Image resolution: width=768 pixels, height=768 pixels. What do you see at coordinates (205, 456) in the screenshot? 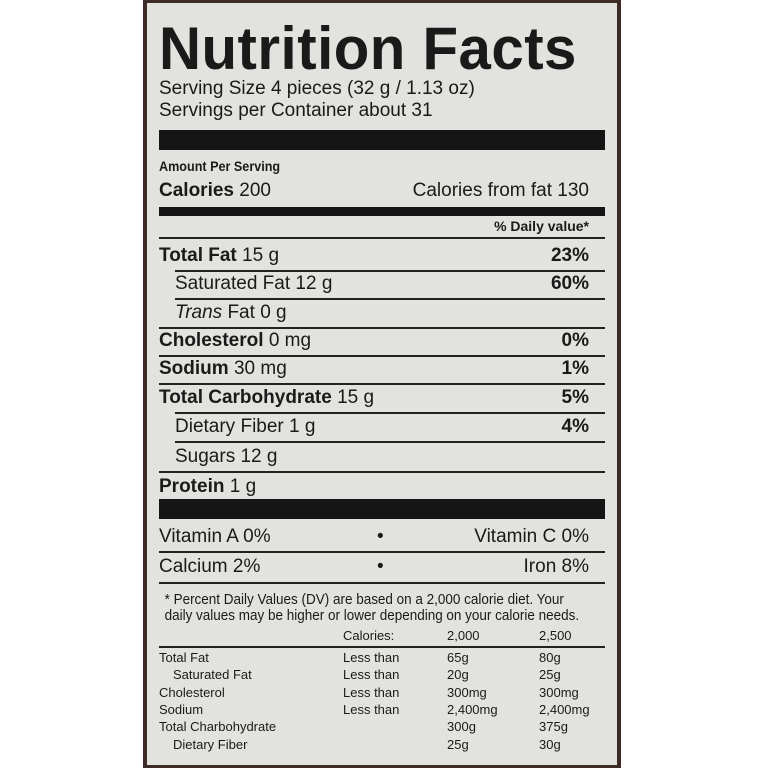
I see `nutrient-label: Sugars` at bounding box center [205, 456].